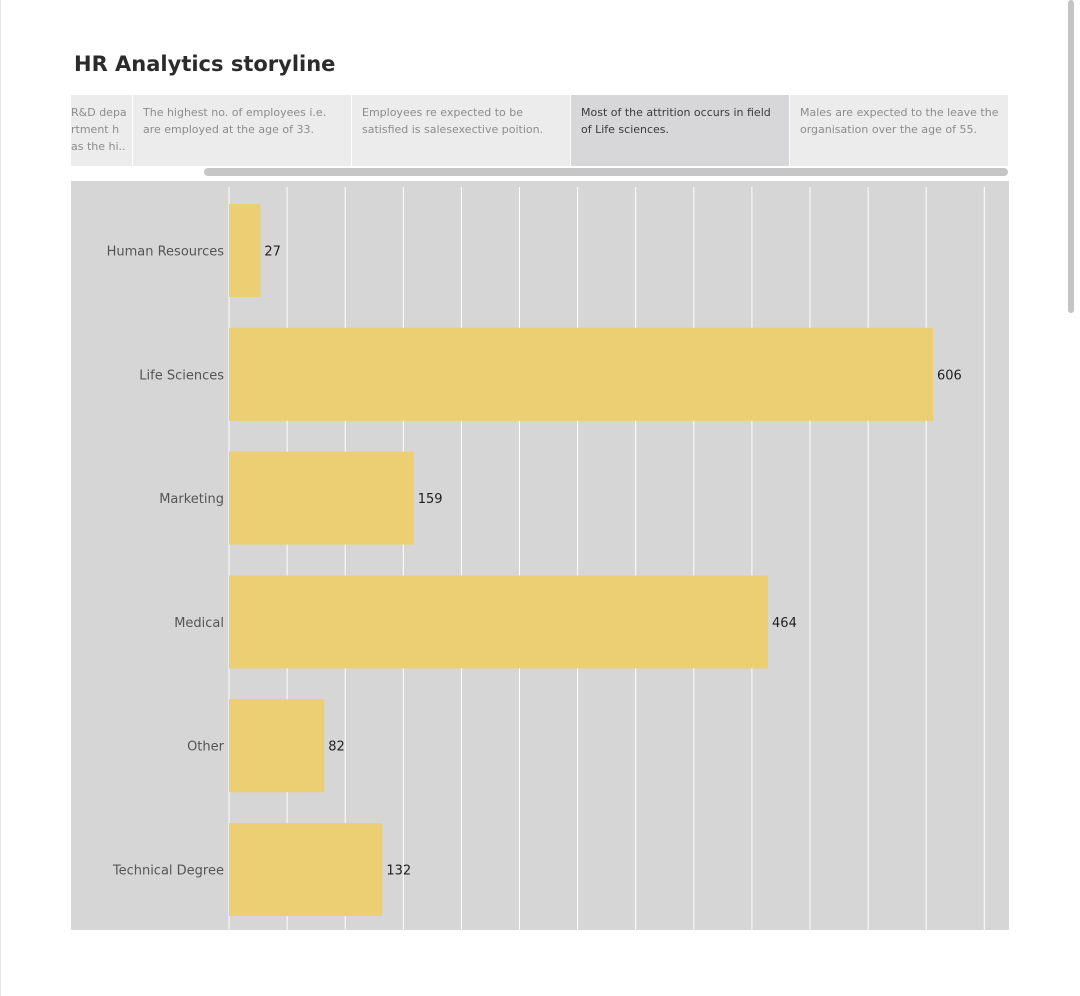 This screenshot has height=996, width=1080. What do you see at coordinates (102, 130) in the screenshot?
I see `story-point-1: R&D depa rtment h as the hi..` at bounding box center [102, 130].